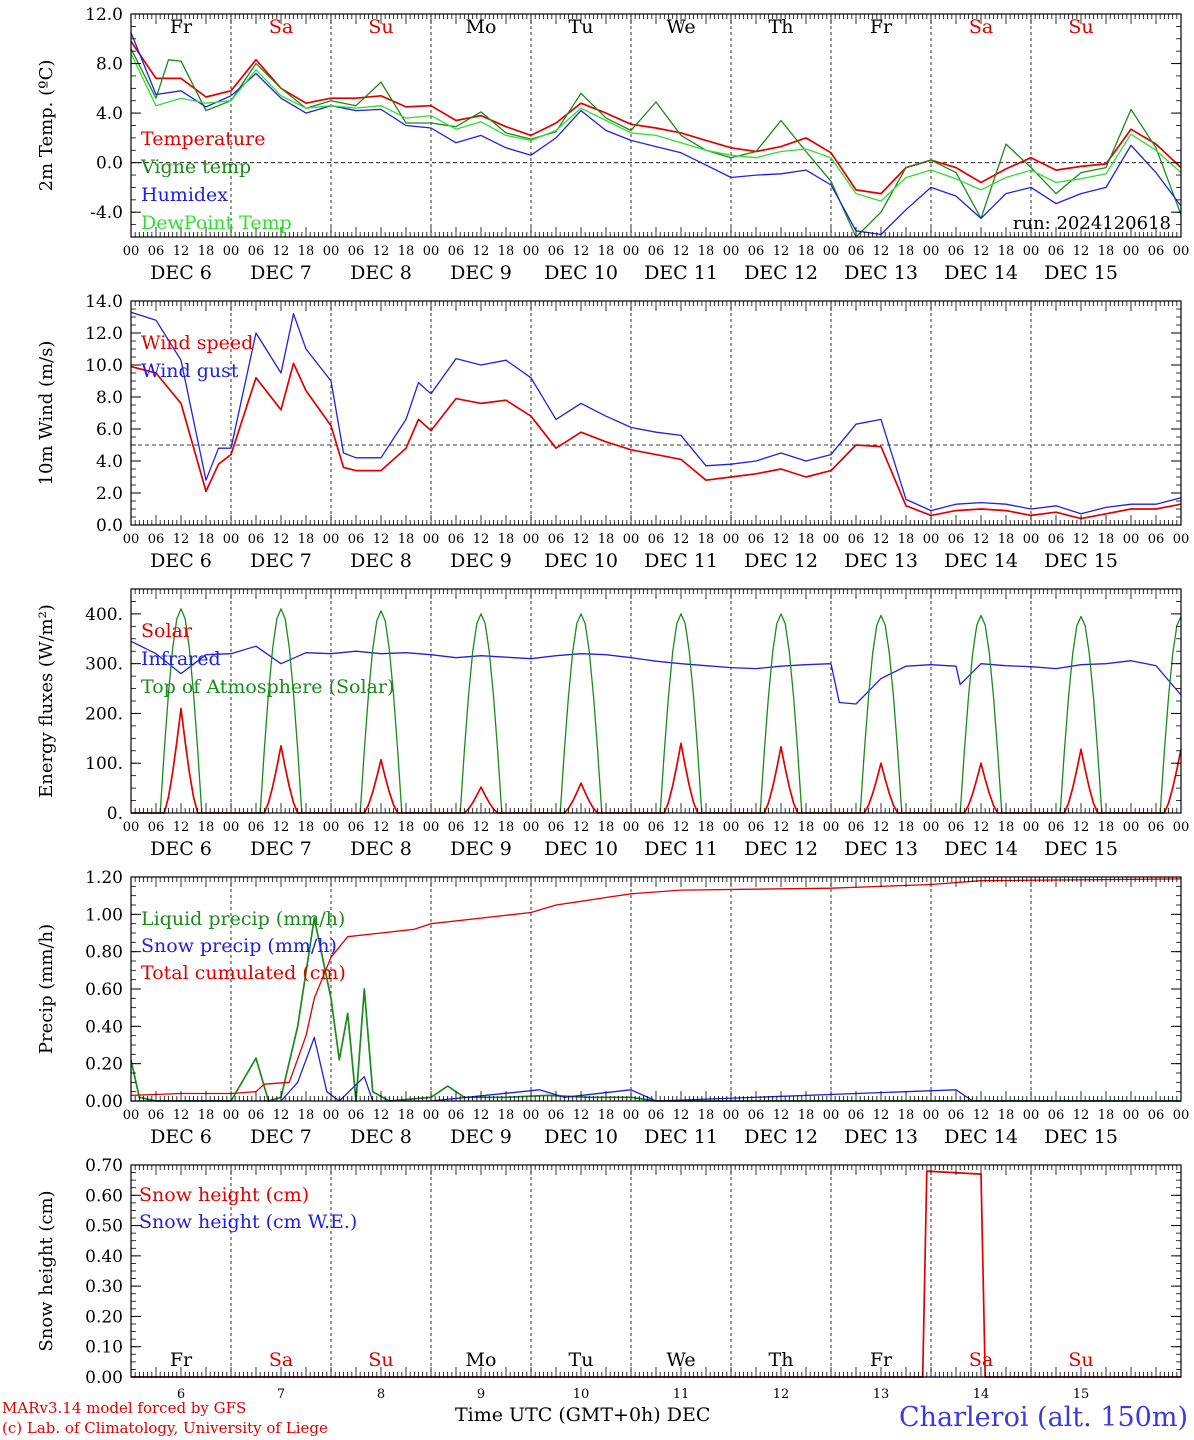 The image size is (1194, 1440). Describe the element at coordinates (109, 65) in the screenshot. I see `y-tick-label: 8.0` at that location.